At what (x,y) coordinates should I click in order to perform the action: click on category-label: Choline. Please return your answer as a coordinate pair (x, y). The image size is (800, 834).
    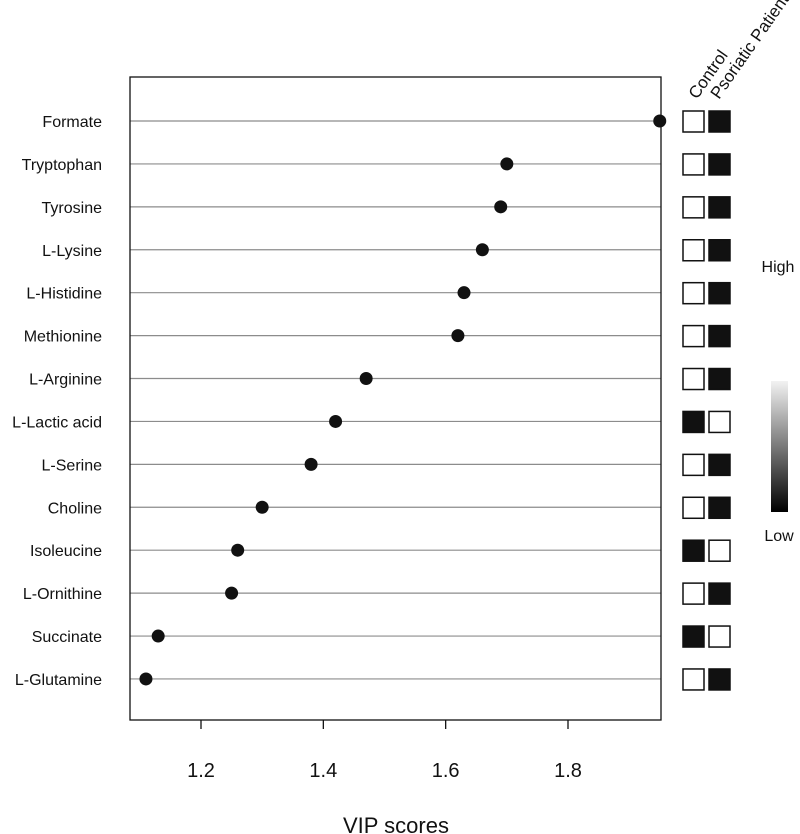
    Looking at the image, I should click on (75, 508).